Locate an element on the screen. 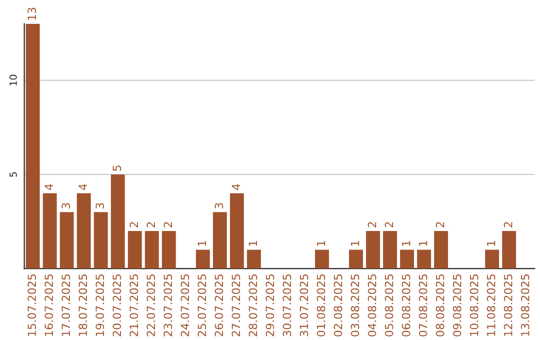 This screenshot has width=540, height=340. x-tick-label: 08.08.2025 is located at coordinates (440, 305).